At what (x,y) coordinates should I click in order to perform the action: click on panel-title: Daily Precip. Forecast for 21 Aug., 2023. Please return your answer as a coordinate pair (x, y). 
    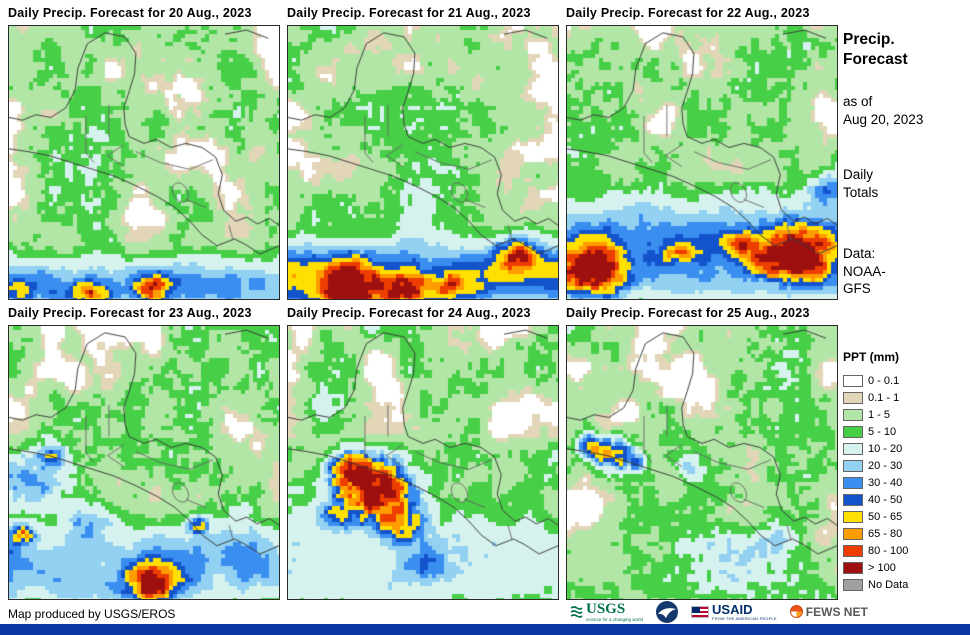
    Looking at the image, I should click on (409, 13).